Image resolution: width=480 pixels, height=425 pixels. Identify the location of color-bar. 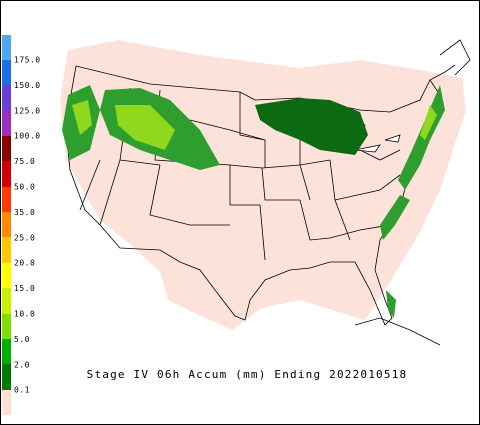
(6, 225).